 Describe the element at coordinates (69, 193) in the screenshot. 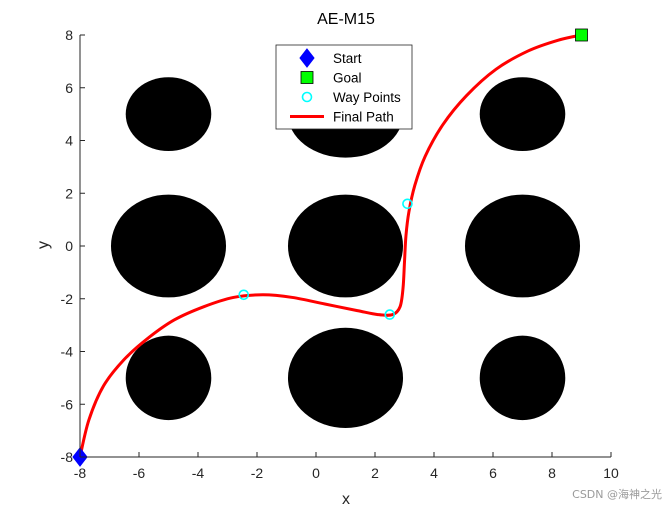

I see `y-tick-label: 2` at that location.